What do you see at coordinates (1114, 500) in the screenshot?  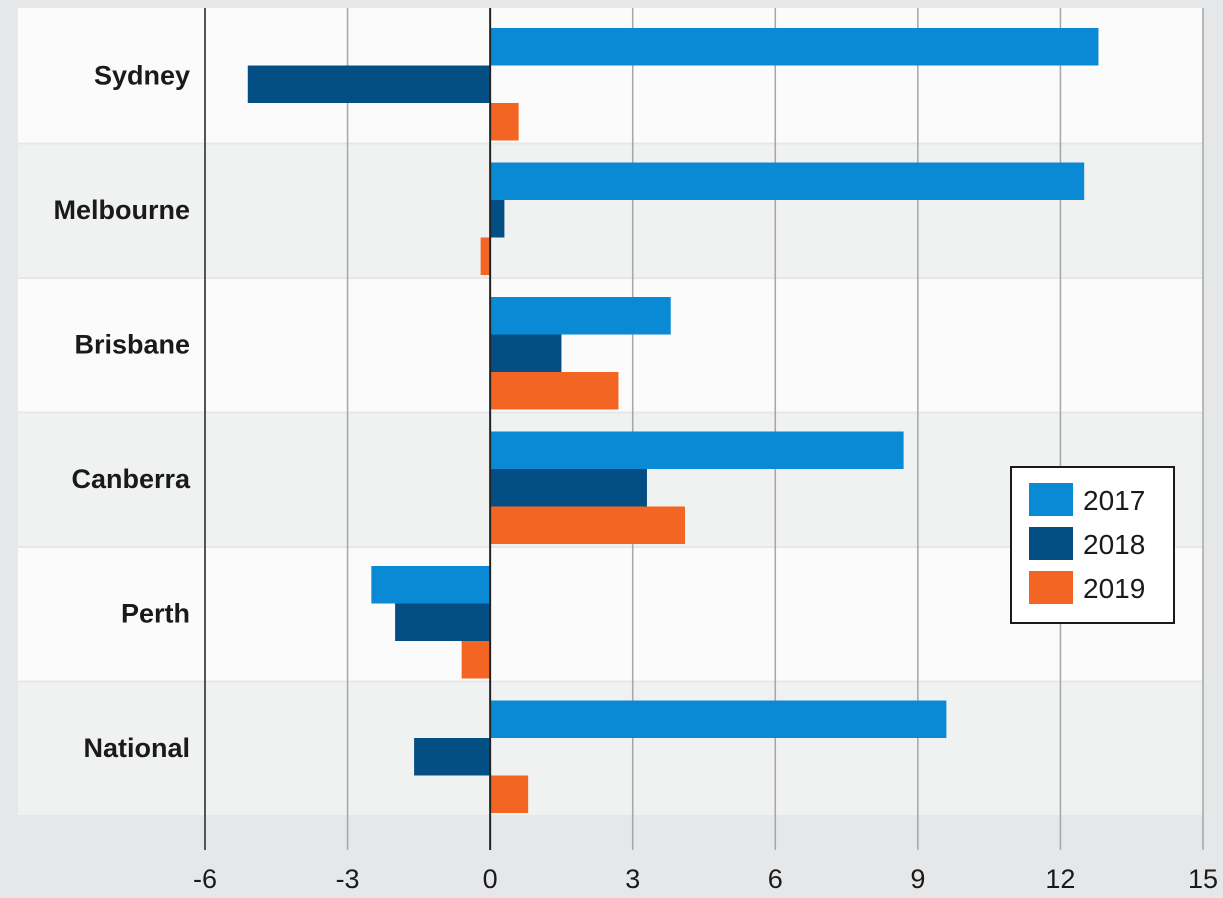 I see `legend-label-2017: 2017` at bounding box center [1114, 500].